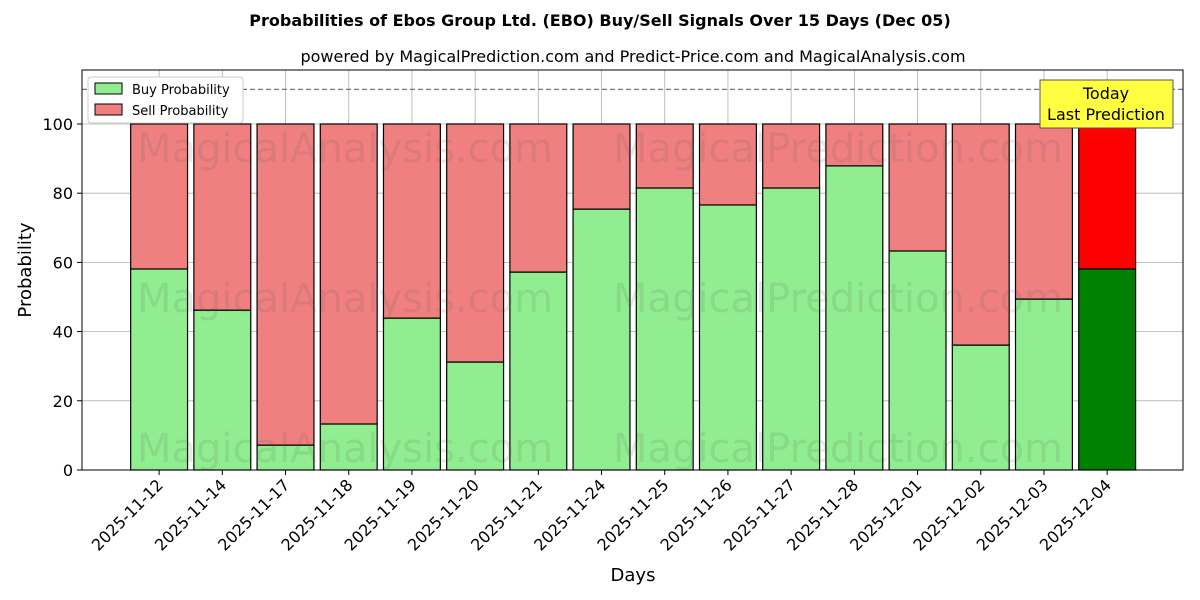 This screenshot has width=1200, height=600. I want to click on y-tick-label: 80, so click(63, 193).